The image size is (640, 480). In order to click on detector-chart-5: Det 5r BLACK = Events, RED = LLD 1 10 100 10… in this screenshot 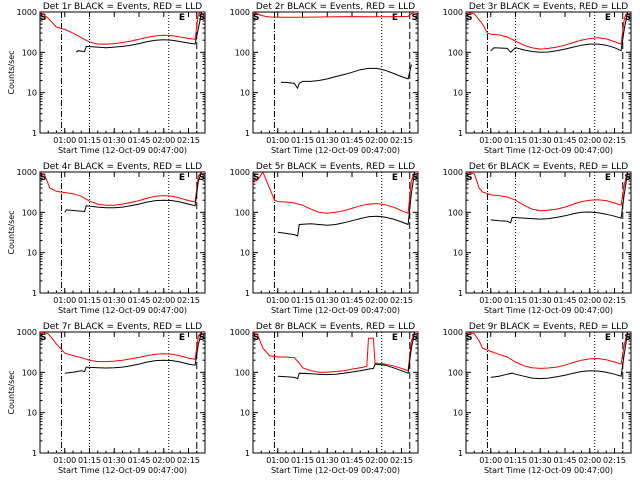, I will do `click(324, 238)`.